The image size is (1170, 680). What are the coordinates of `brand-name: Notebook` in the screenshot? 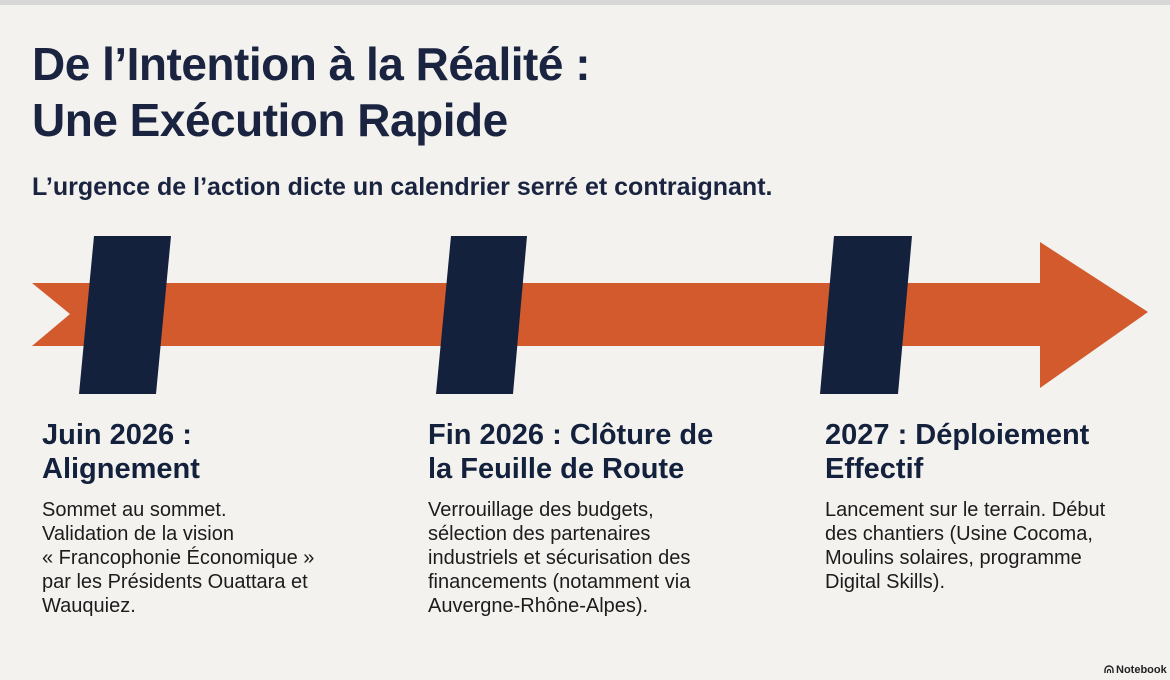 It's located at (1141, 670).